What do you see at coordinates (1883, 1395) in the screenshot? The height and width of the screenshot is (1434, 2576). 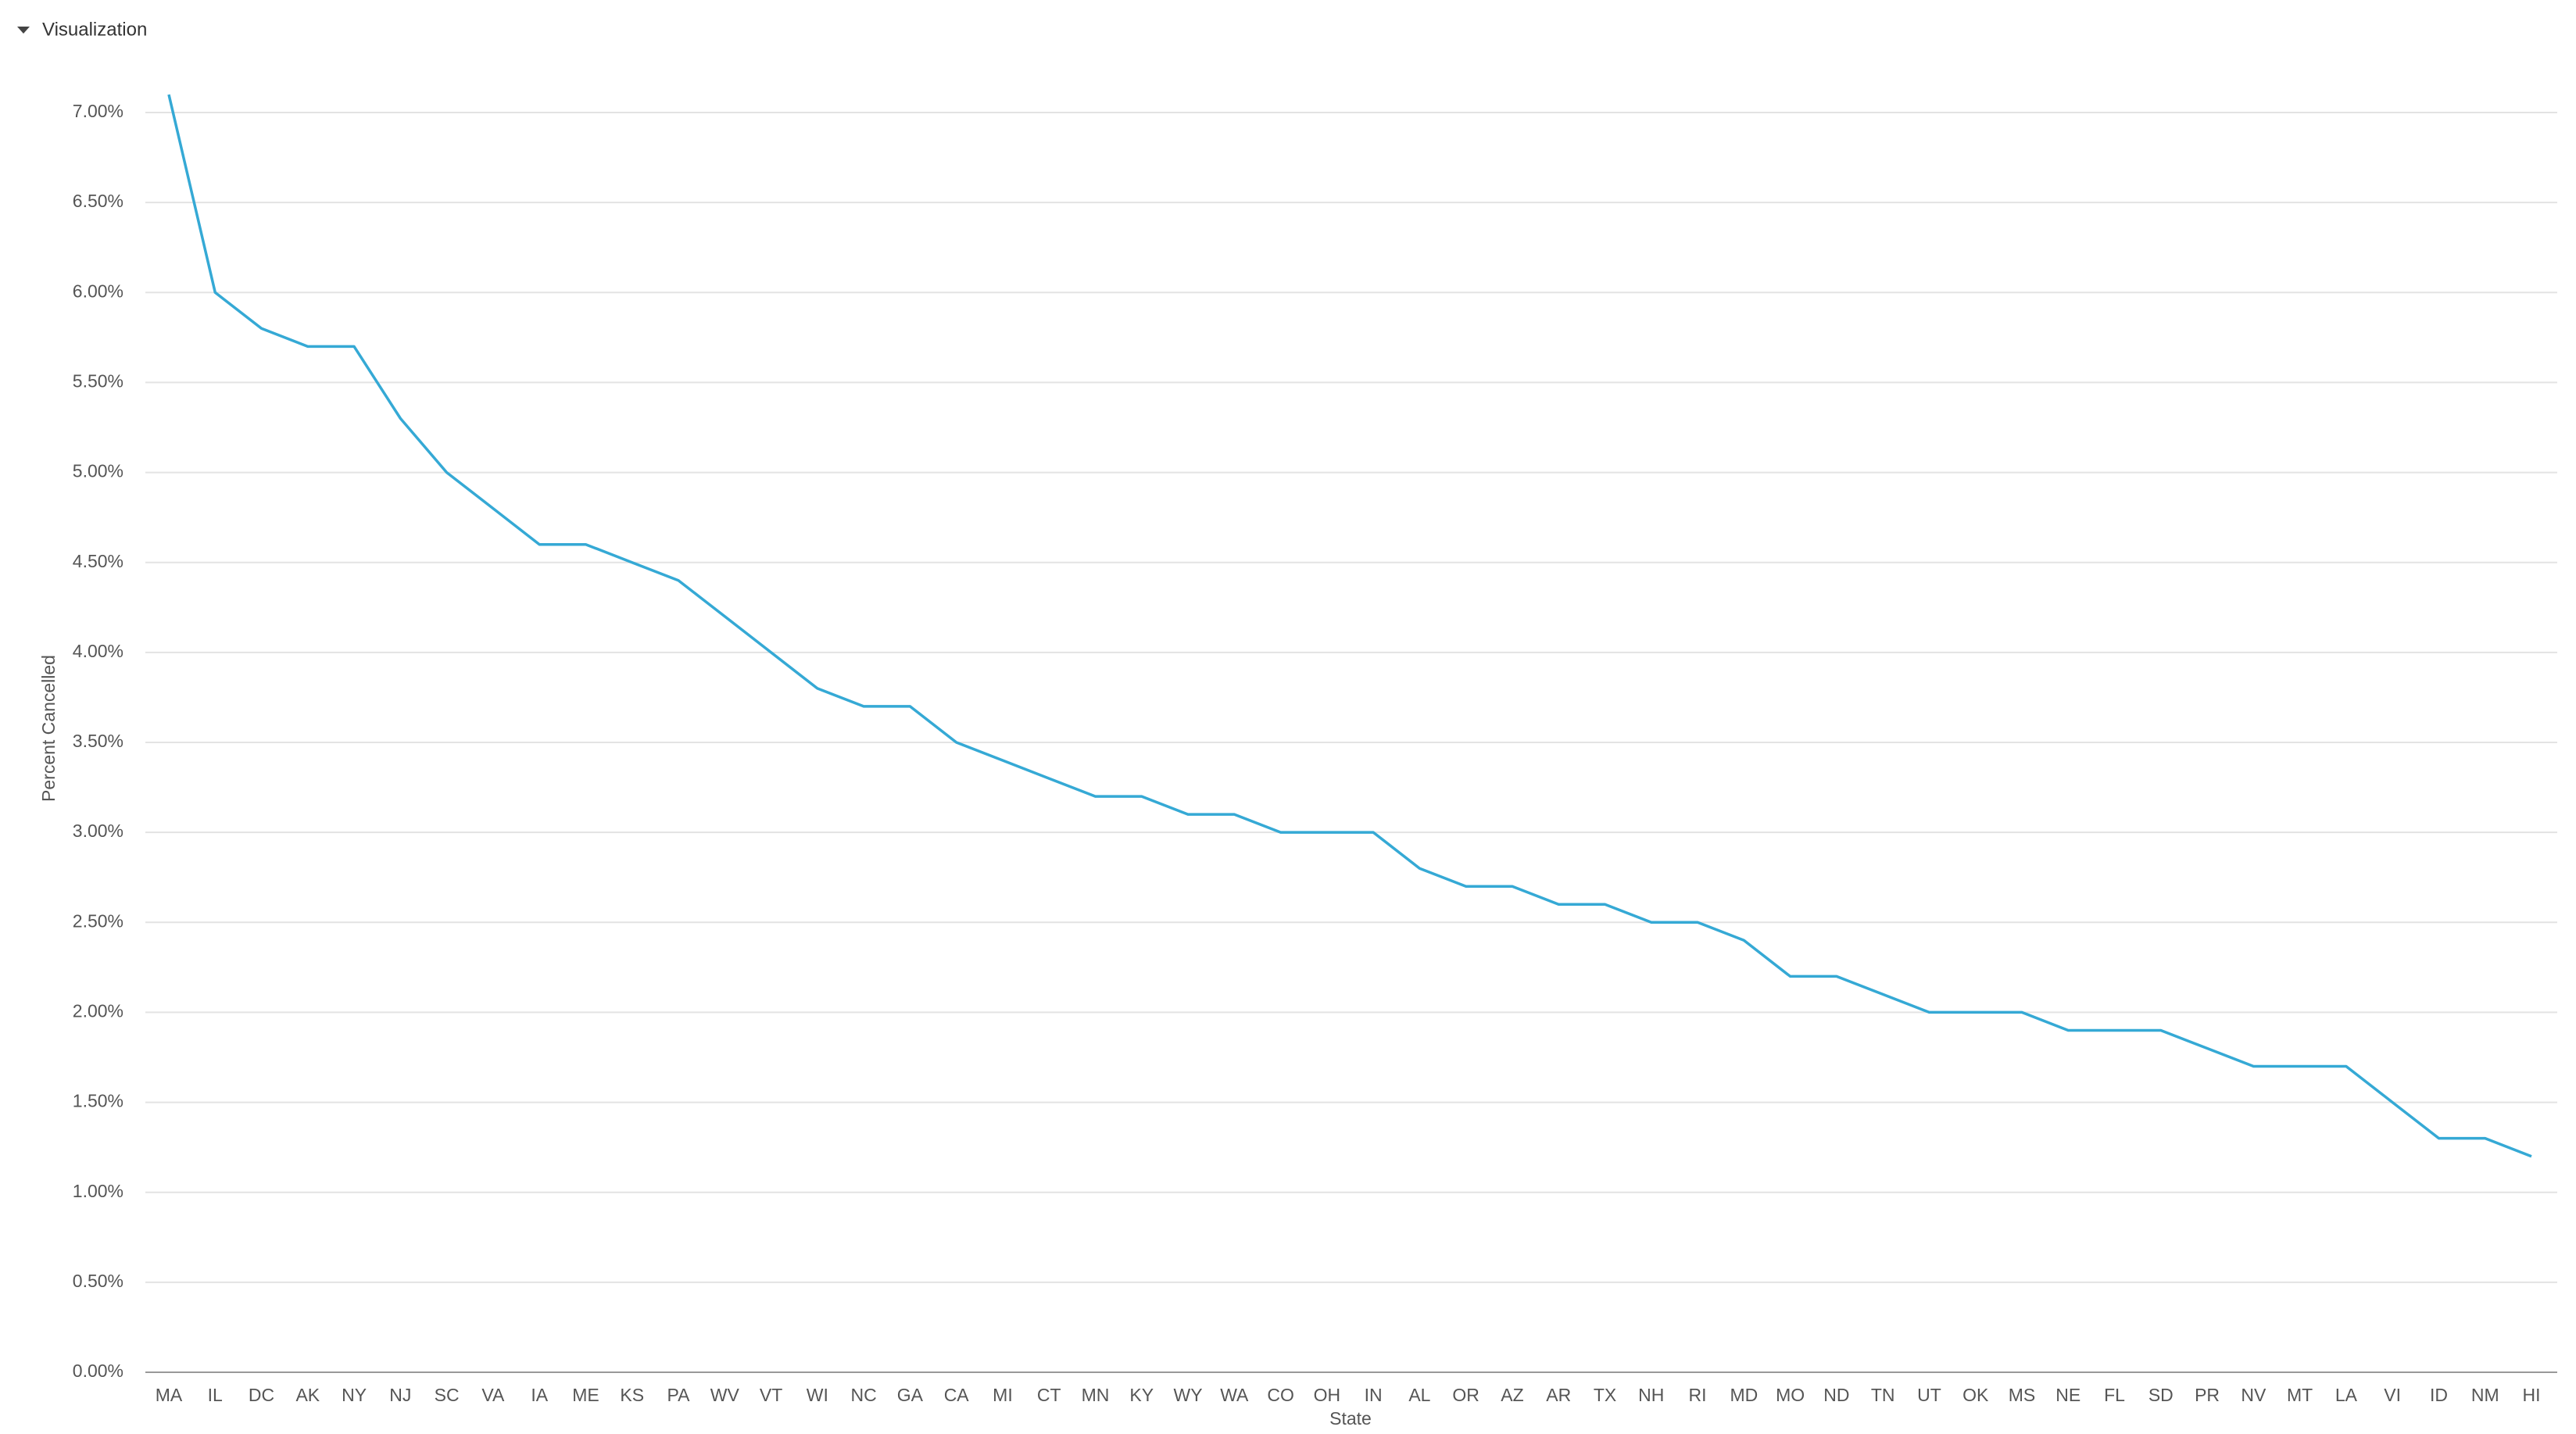 I see `x-tick-label: TN` at bounding box center [1883, 1395].